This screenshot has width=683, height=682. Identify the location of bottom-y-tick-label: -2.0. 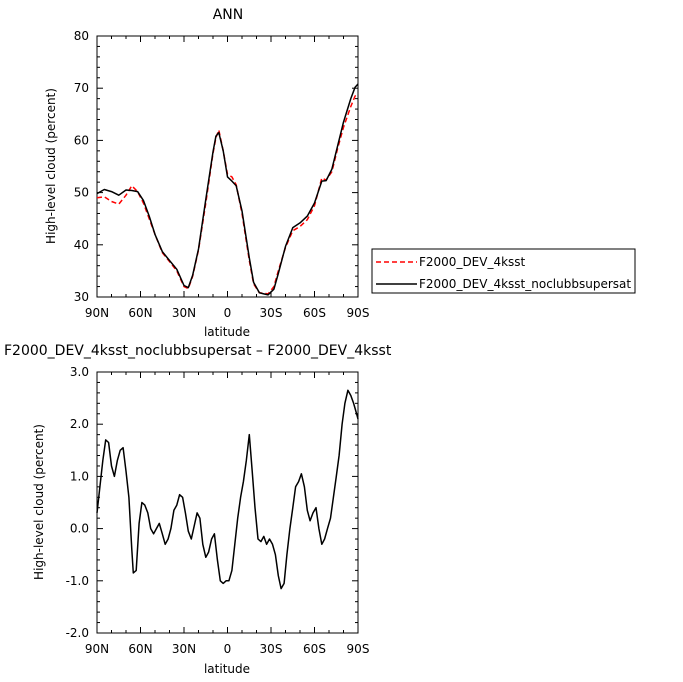
(77, 633).